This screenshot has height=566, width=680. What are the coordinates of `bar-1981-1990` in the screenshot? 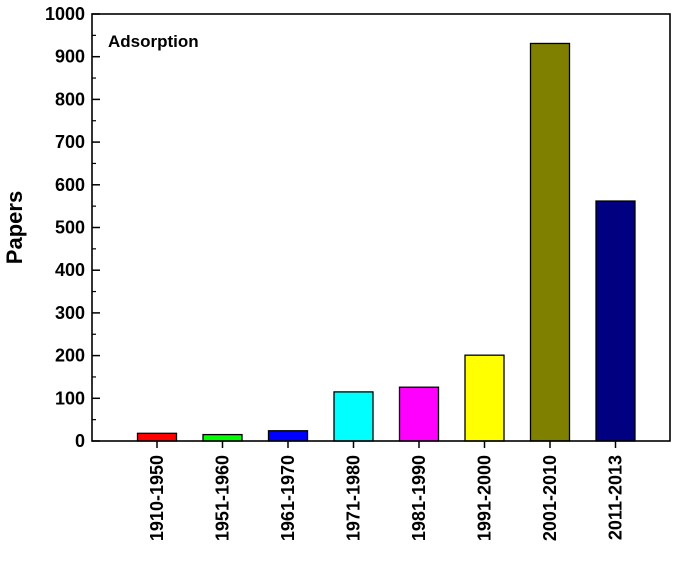 It's located at (419, 414).